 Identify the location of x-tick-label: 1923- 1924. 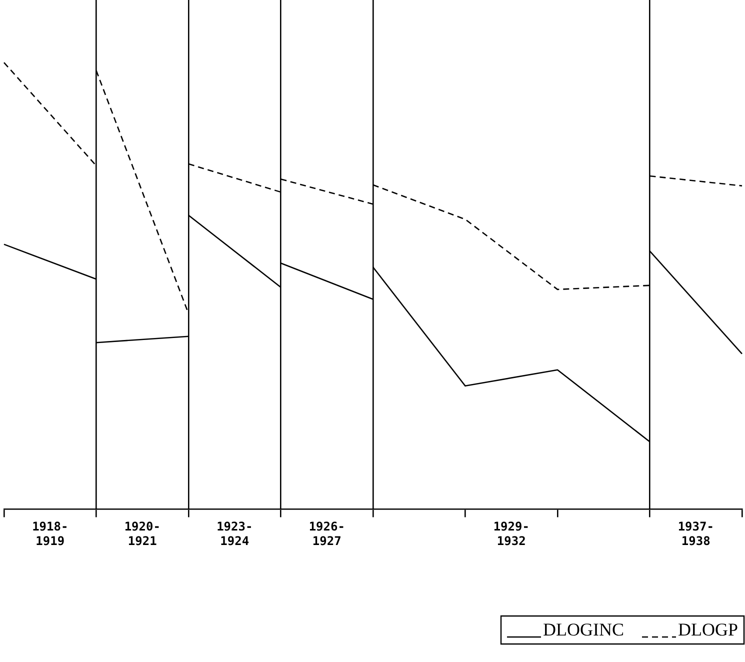
(234, 534).